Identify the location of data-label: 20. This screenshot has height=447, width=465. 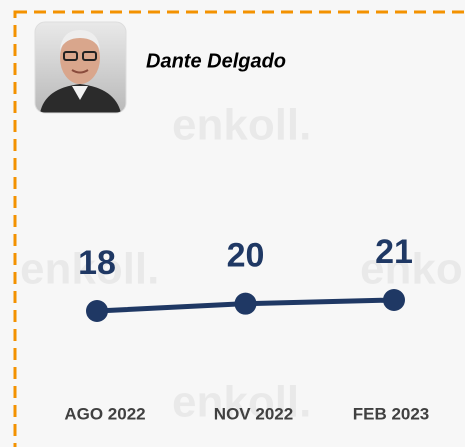
(246, 256).